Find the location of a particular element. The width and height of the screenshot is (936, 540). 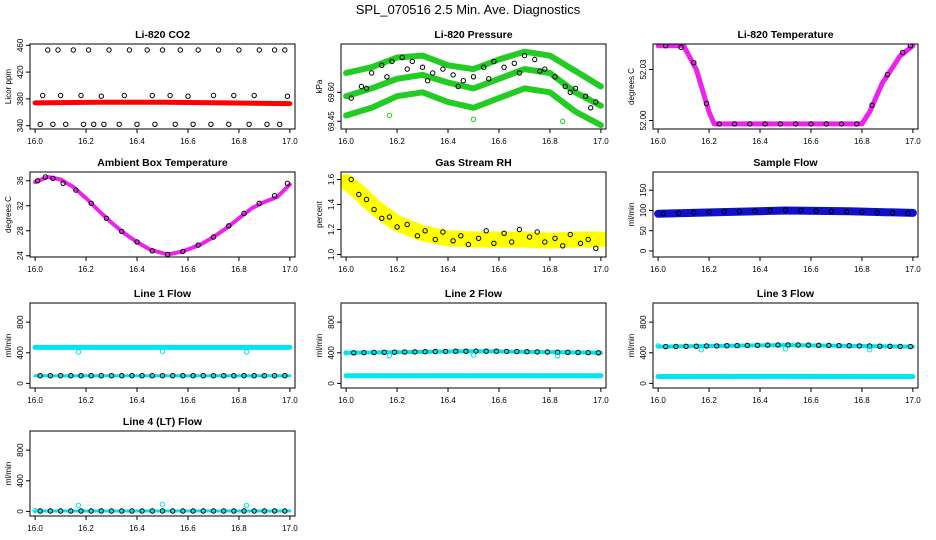

y-axis-label: percent is located at coordinates (319, 213).